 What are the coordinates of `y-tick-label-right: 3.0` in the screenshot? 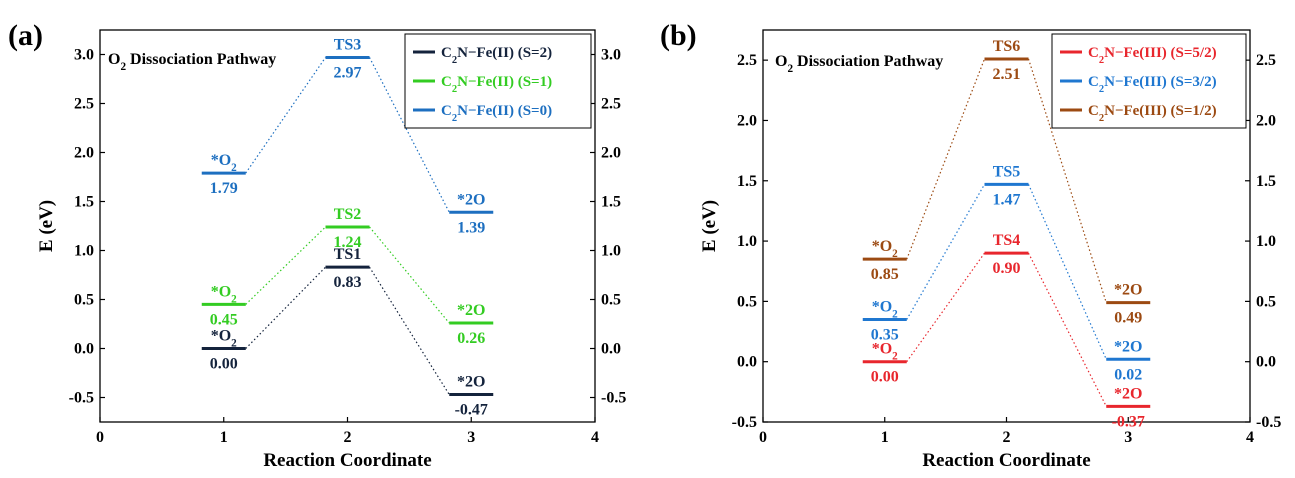 It's located at (611, 55).